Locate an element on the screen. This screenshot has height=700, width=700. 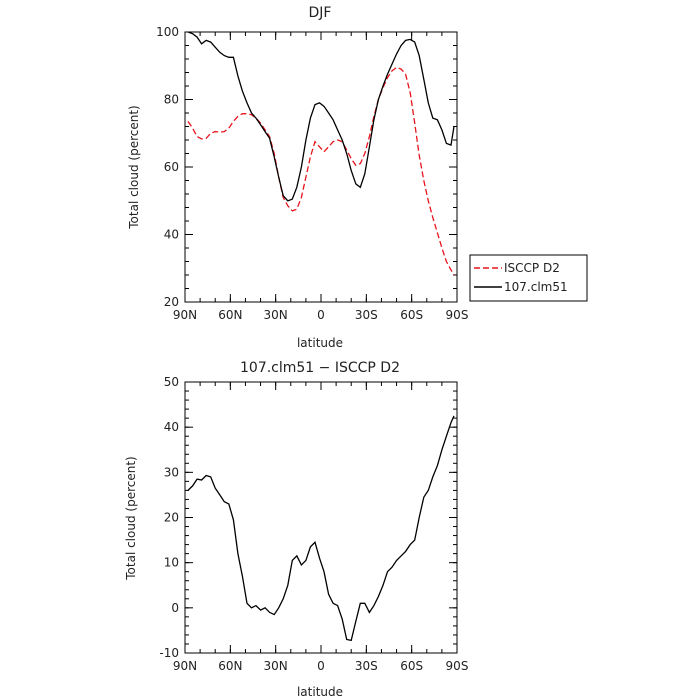
legend-box is located at coordinates (528, 278).